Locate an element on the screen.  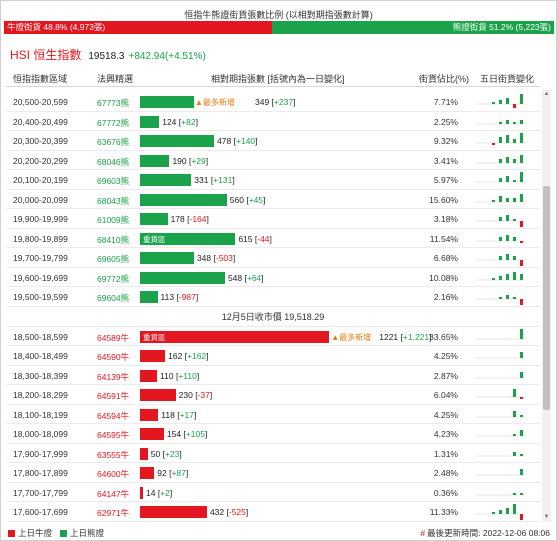
share-cell: 9.32% is located at coordinates (445, 141).